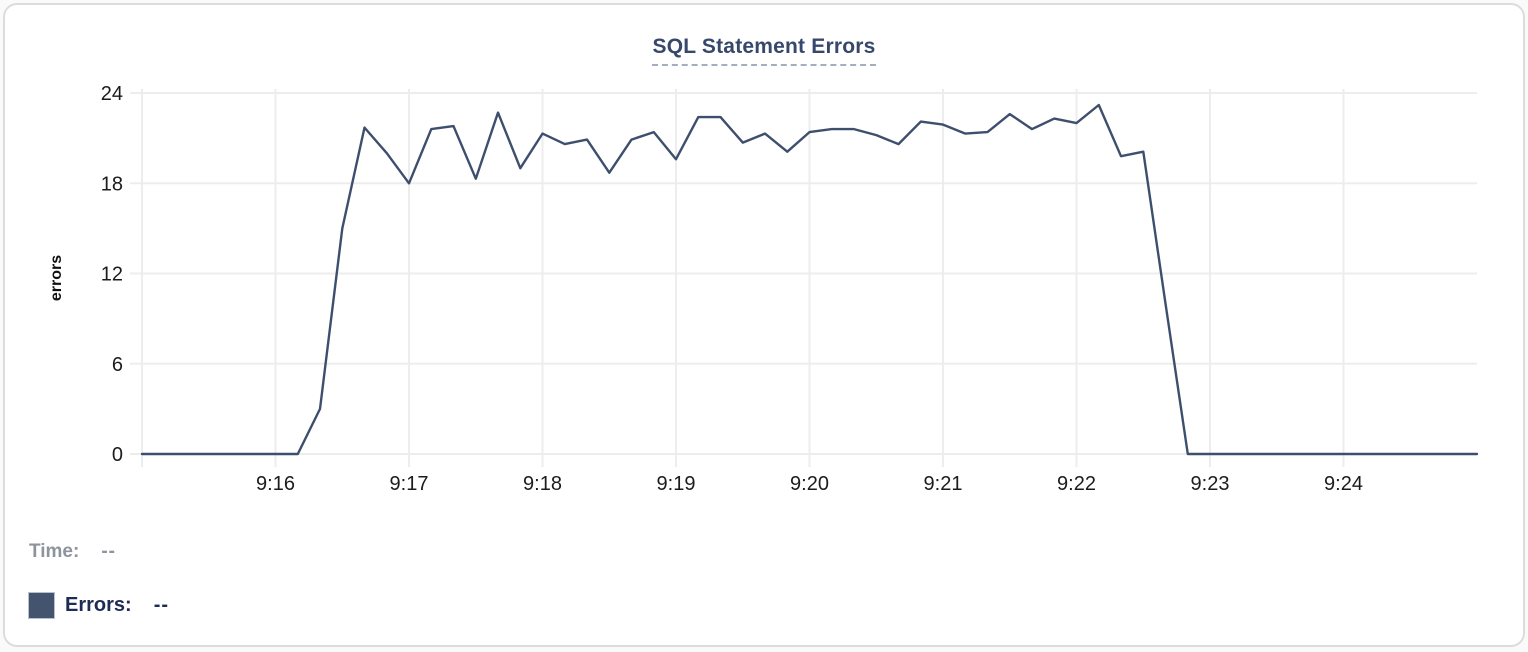  What do you see at coordinates (1210, 484) in the screenshot?
I see `svg-text: 9:23` at bounding box center [1210, 484].